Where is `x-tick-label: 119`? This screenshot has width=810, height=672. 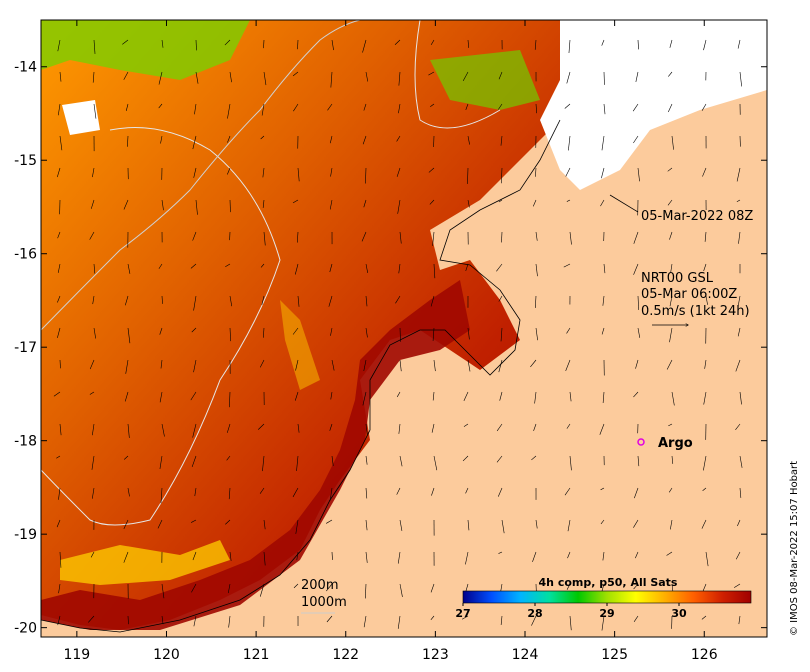
x-tick-label: 119 is located at coordinates (76, 655).